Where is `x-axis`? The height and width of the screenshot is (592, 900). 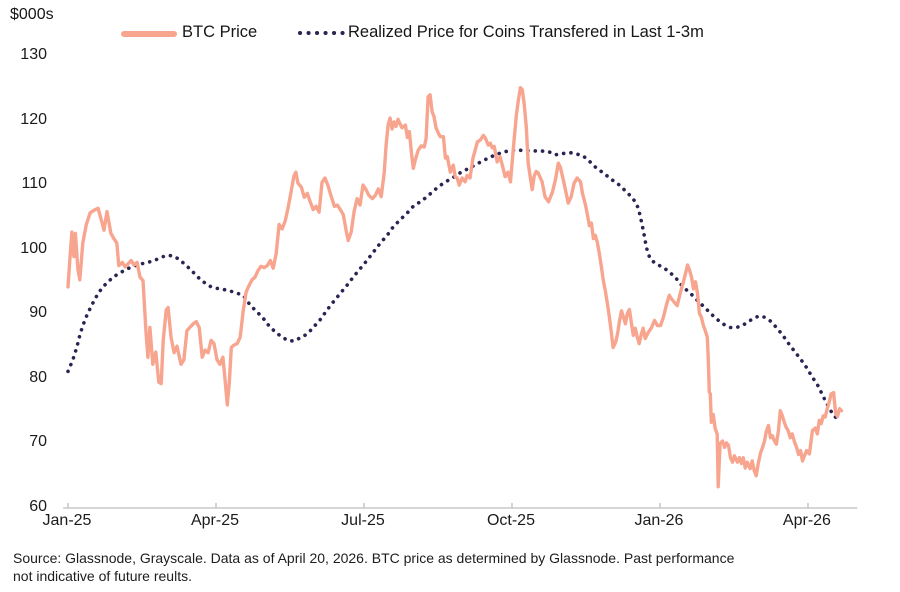
x-axis is located at coordinates (460, 506).